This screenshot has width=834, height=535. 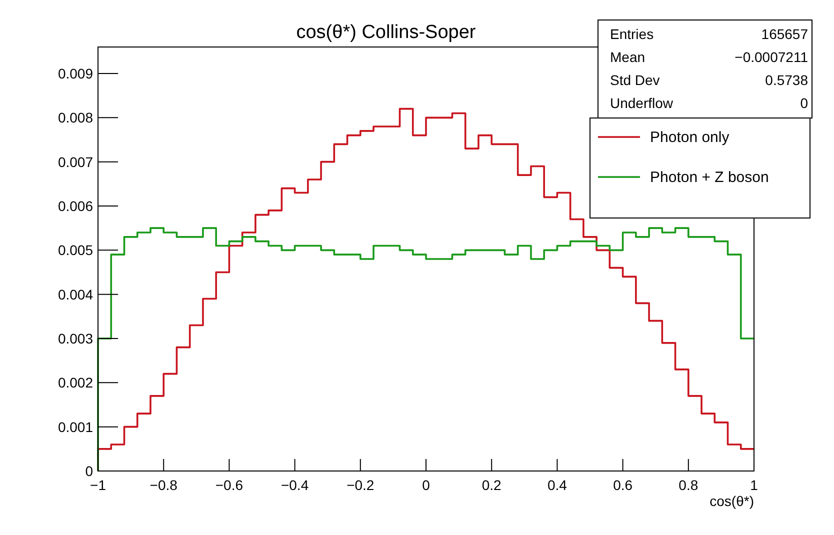 I want to click on y-tick-label: 0.003, so click(x=76, y=338).